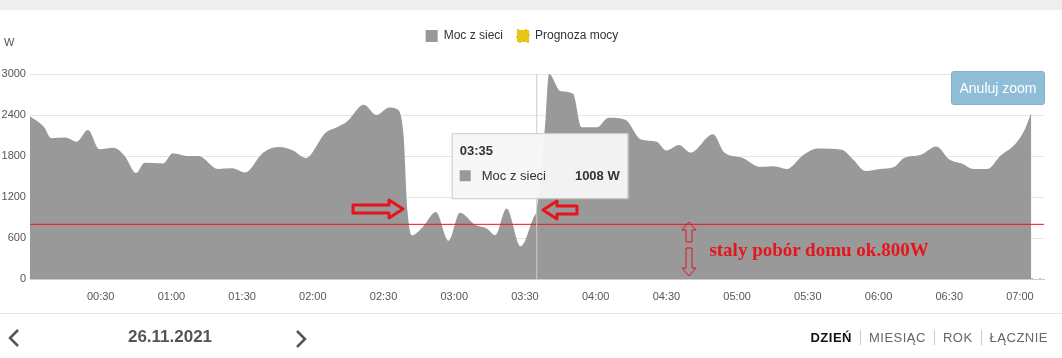  Describe the element at coordinates (242, 295) in the screenshot. I see `x-tick-label: 01:30` at that location.